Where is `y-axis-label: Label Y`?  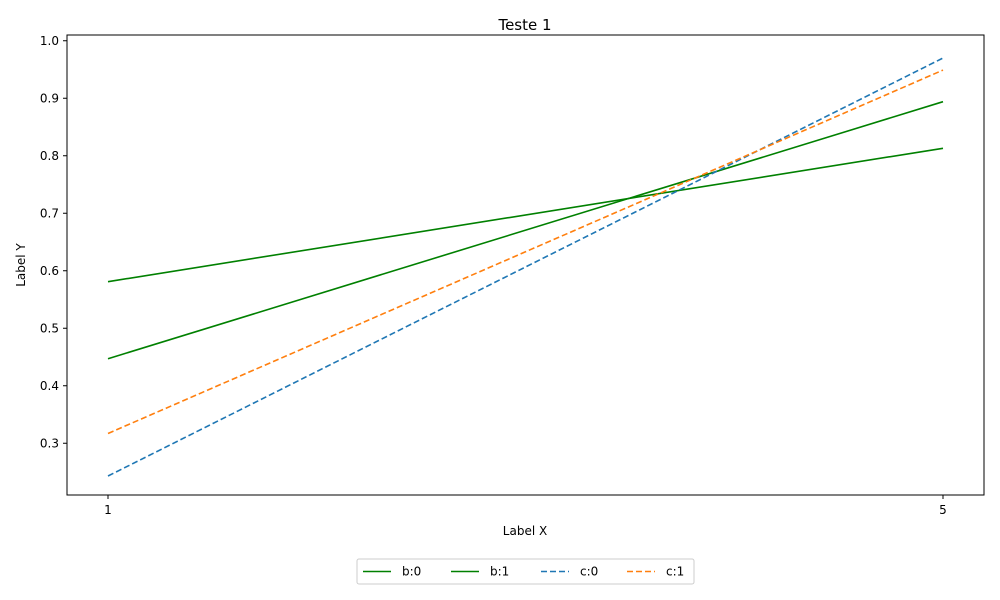
y-axis-label: Label Y is located at coordinates (21, 265).